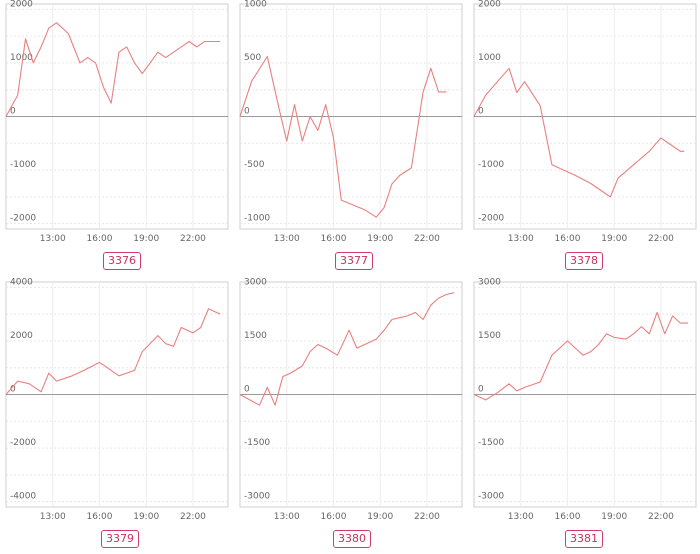  What do you see at coordinates (491, 219) in the screenshot?
I see `y-tick-label-3378: -2000` at bounding box center [491, 219].